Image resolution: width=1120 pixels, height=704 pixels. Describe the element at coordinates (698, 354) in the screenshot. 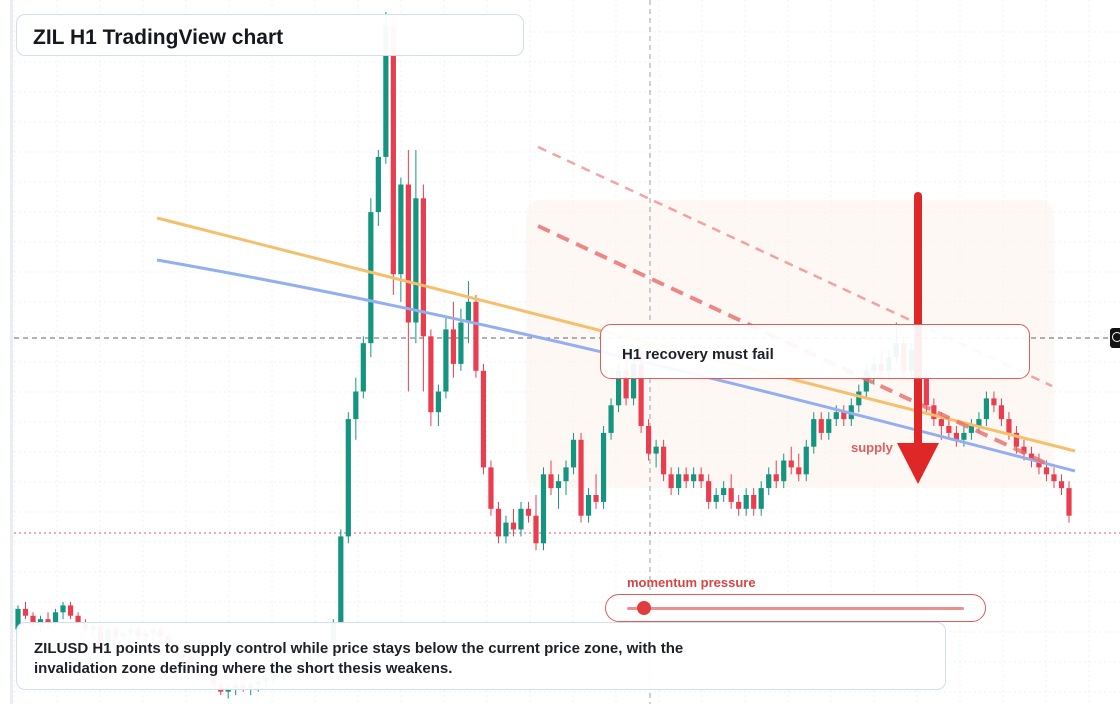

I see `callout-text: H1 recovery must fail` at that location.